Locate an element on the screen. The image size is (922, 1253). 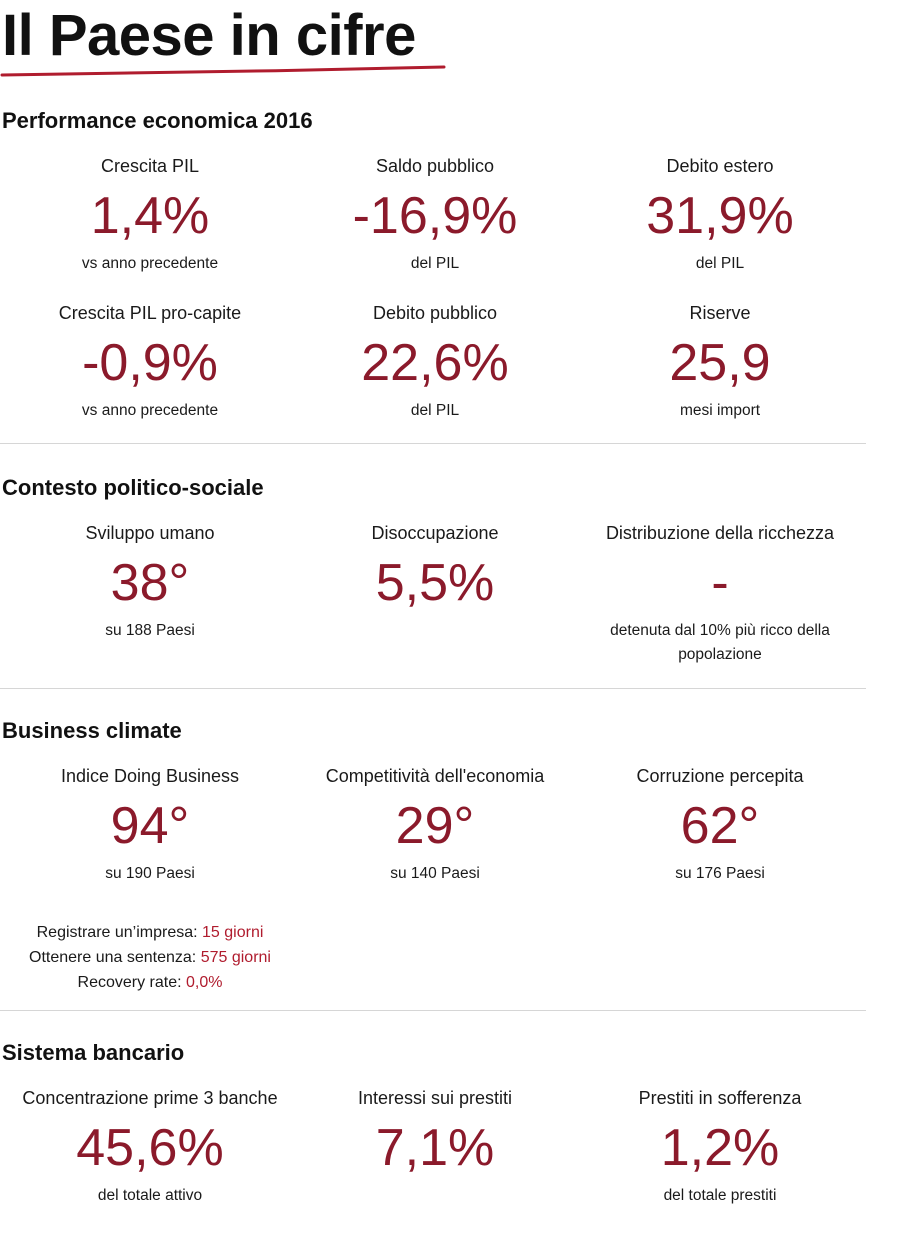
metric-note: su 190 Paesi is located at coordinates (150, 873).